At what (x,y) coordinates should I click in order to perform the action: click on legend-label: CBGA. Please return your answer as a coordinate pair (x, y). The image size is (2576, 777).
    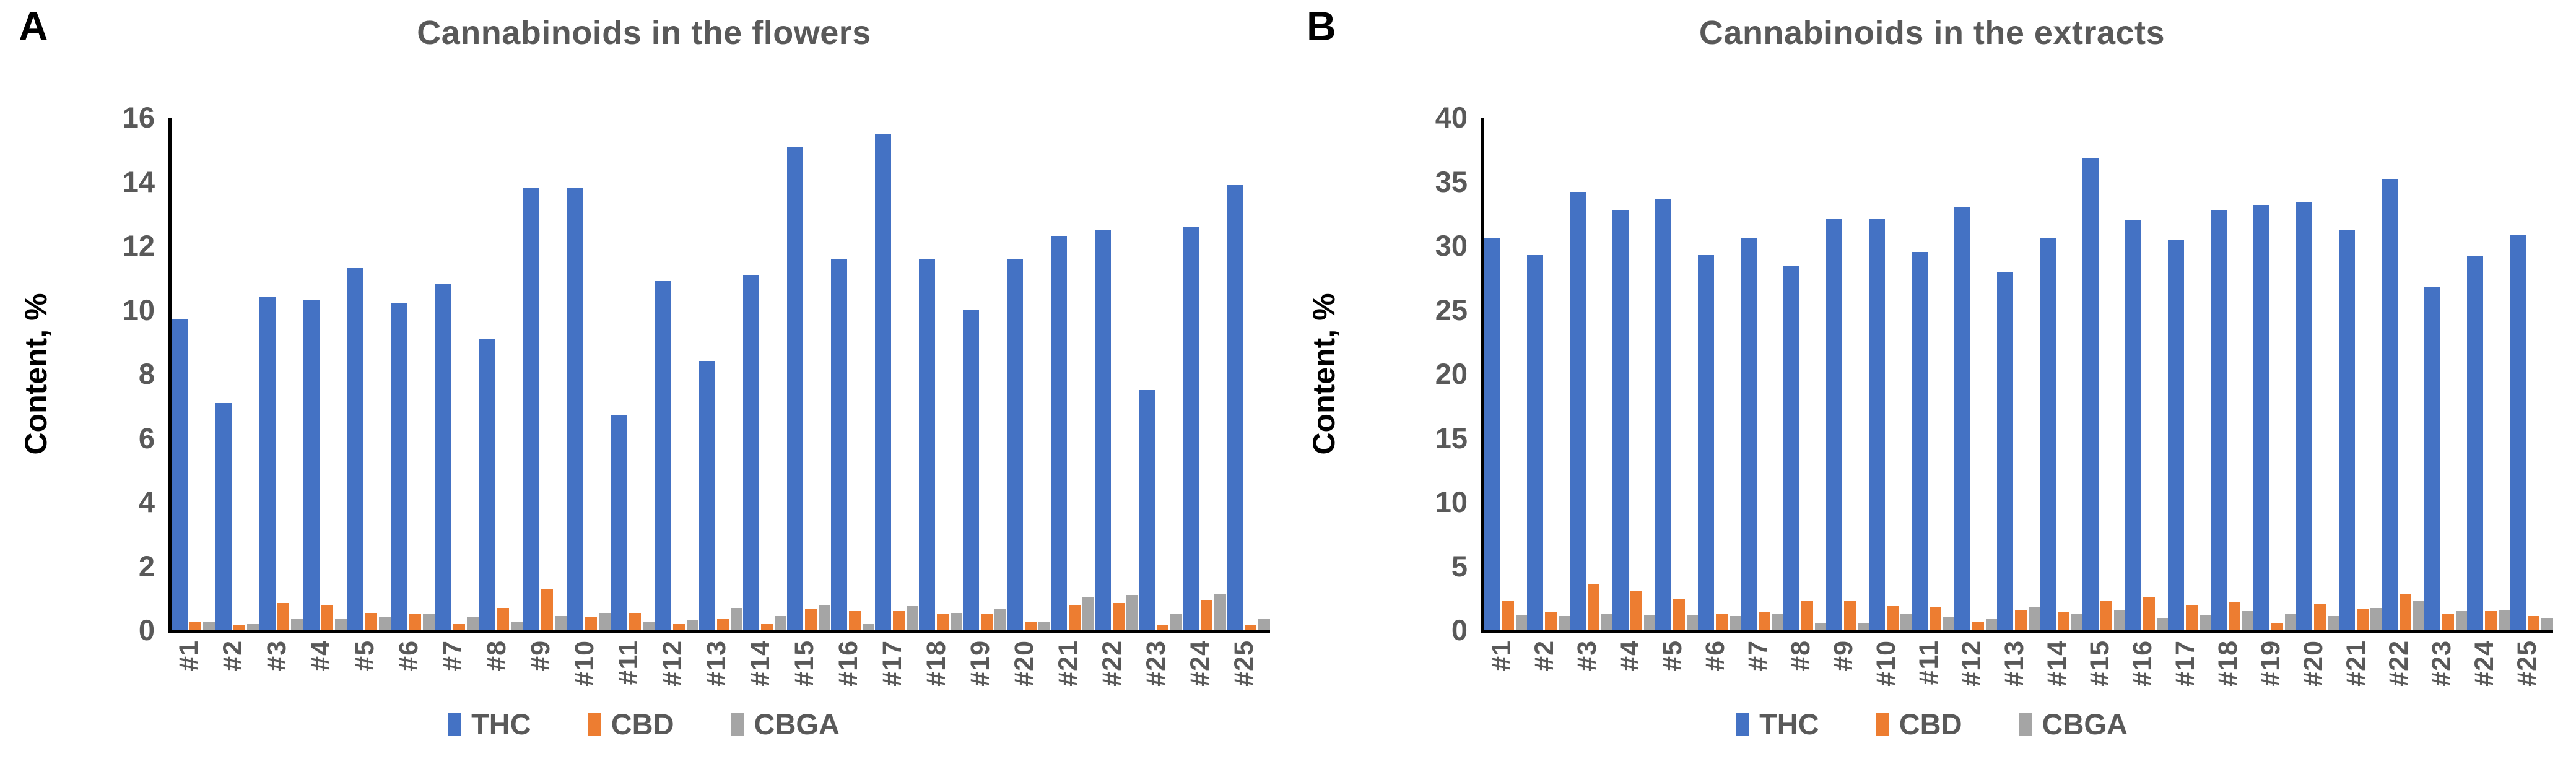
    Looking at the image, I should click on (797, 724).